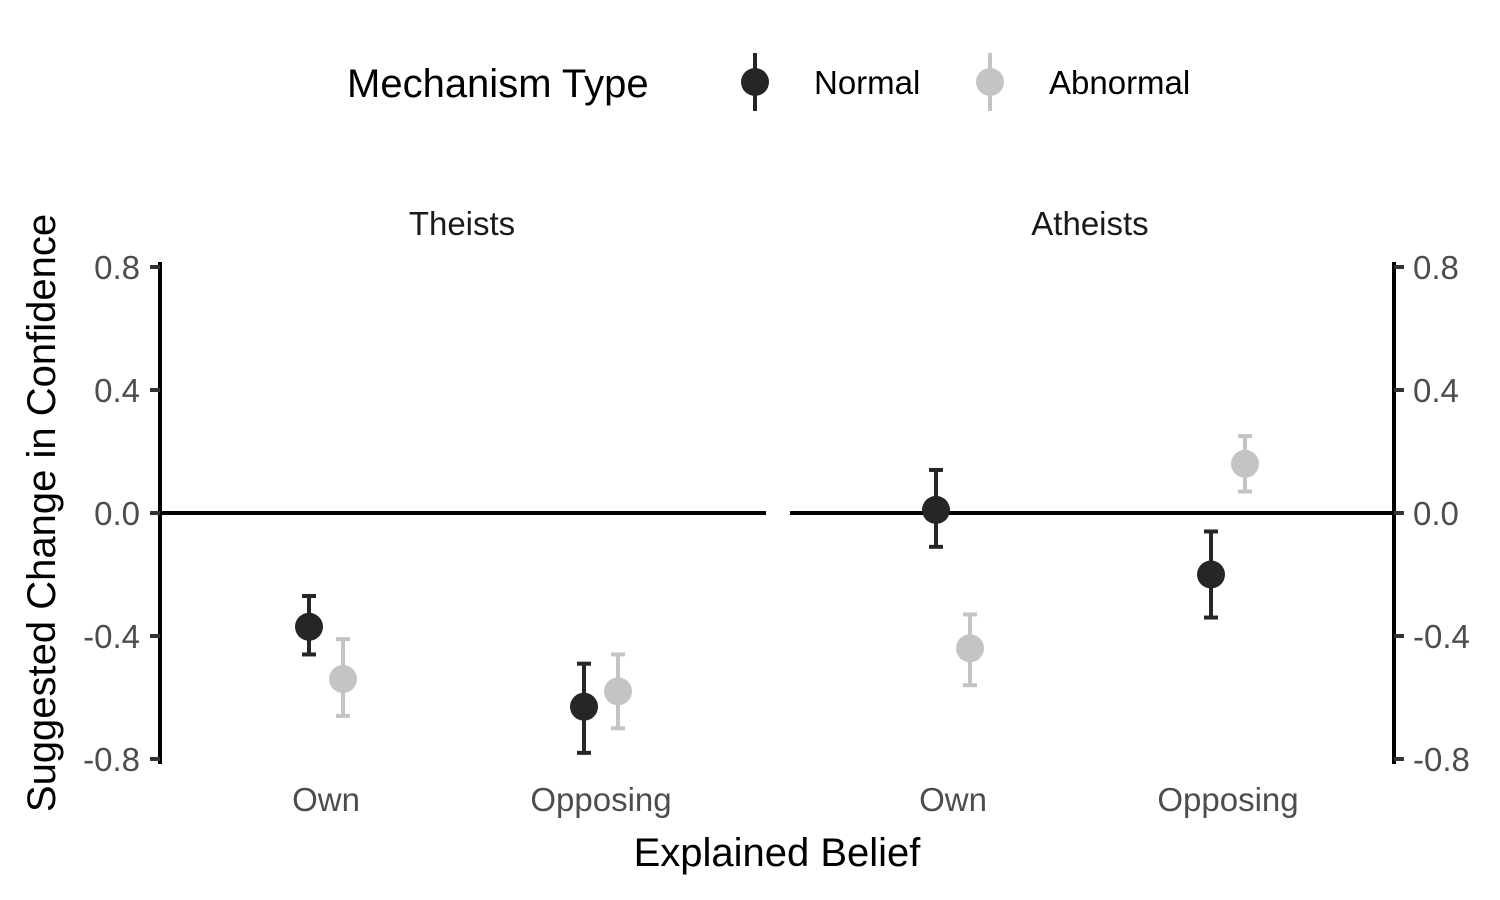  What do you see at coordinates (1436, 390) in the screenshot?
I see `right-y-tick-label: 0.4` at bounding box center [1436, 390].